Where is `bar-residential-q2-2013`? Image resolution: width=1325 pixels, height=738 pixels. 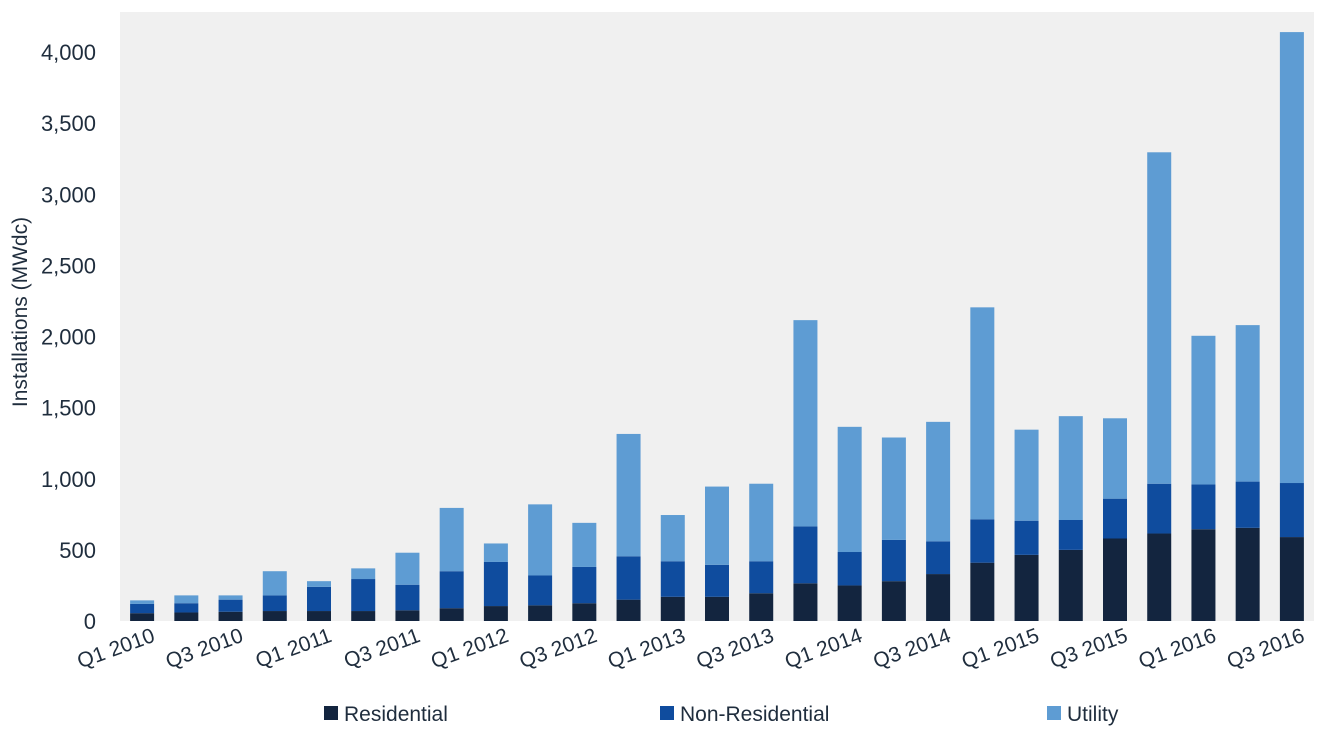
bar-residential-q2-2013 is located at coordinates (717, 608).